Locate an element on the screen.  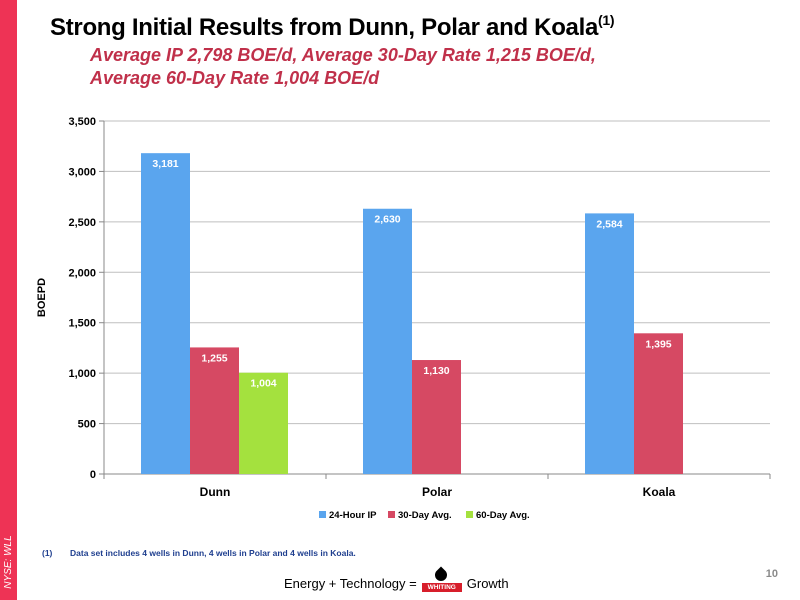
y-tick-label: 2,500 is located at coordinates (82, 223).